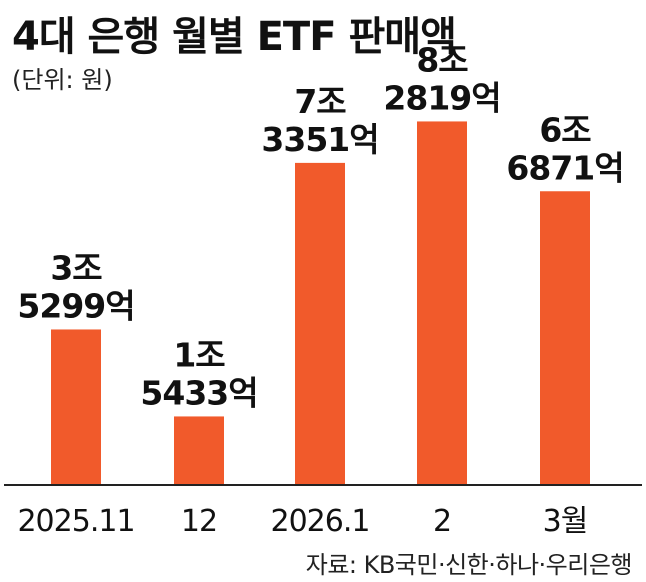 This screenshot has width=646, height=582. Describe the element at coordinates (76, 267) in the screenshot. I see `data-label-2025.11-line1: 3조` at that location.